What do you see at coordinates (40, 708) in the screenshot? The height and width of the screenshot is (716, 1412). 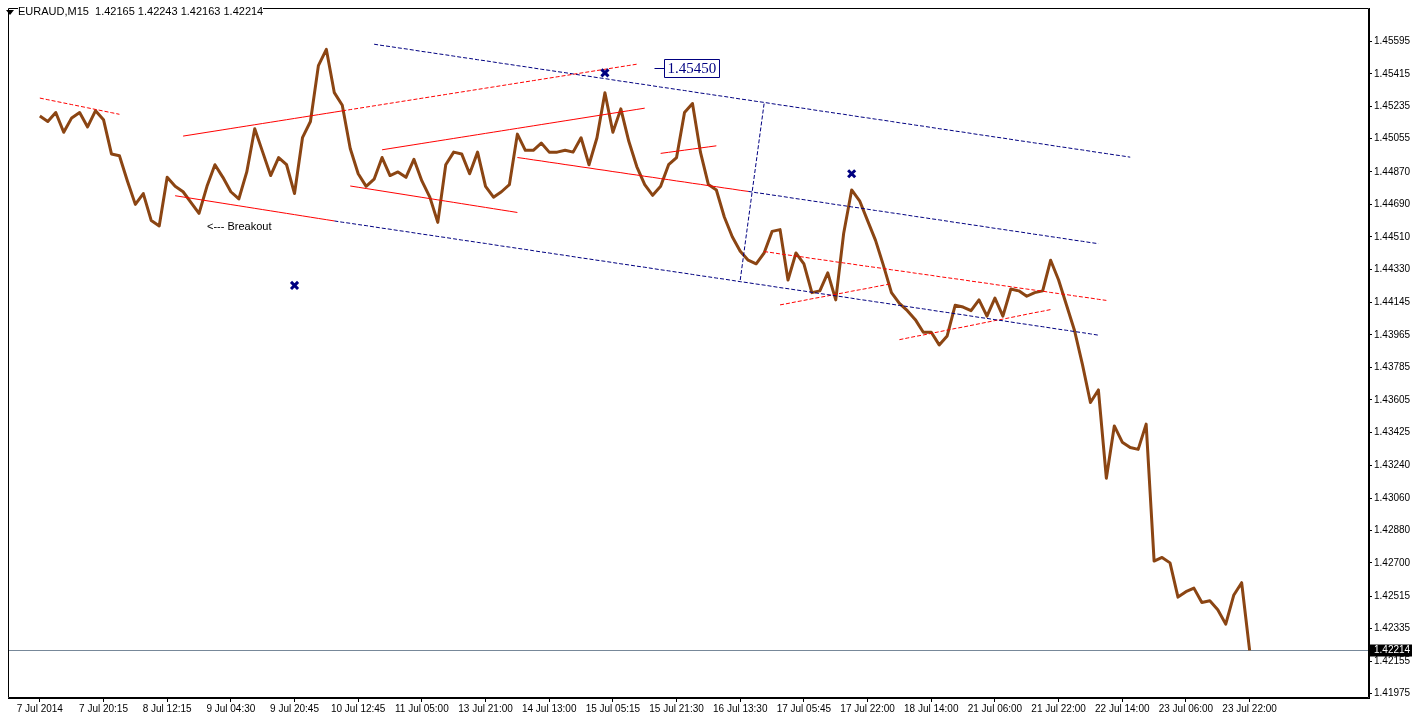 I see `x-tick-label: 7 Jul 2014` at bounding box center [40, 708].